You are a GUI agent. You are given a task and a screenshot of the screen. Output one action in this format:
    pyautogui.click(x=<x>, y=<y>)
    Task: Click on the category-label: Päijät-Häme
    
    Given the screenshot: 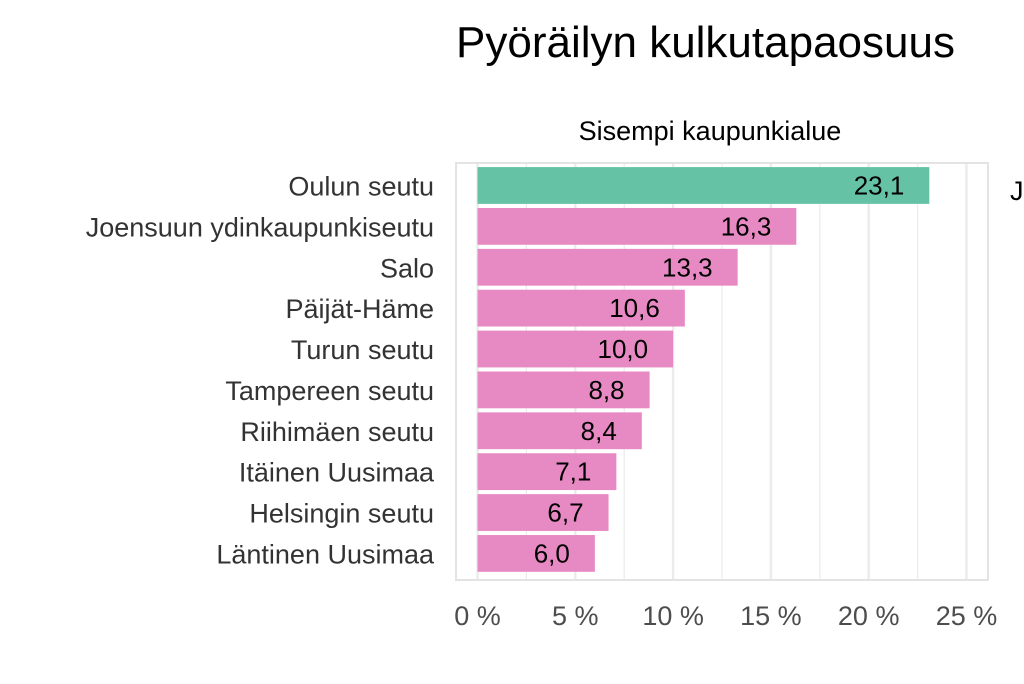 What is the action you would take?
    pyautogui.click(x=359, y=309)
    